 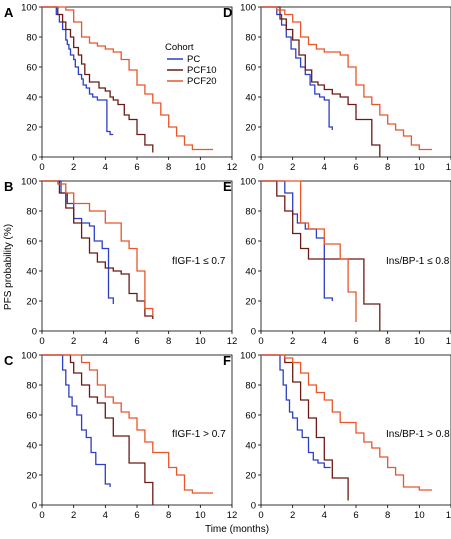 I want to click on panel-c-y-tick-label: 40, so click(x=31, y=446).